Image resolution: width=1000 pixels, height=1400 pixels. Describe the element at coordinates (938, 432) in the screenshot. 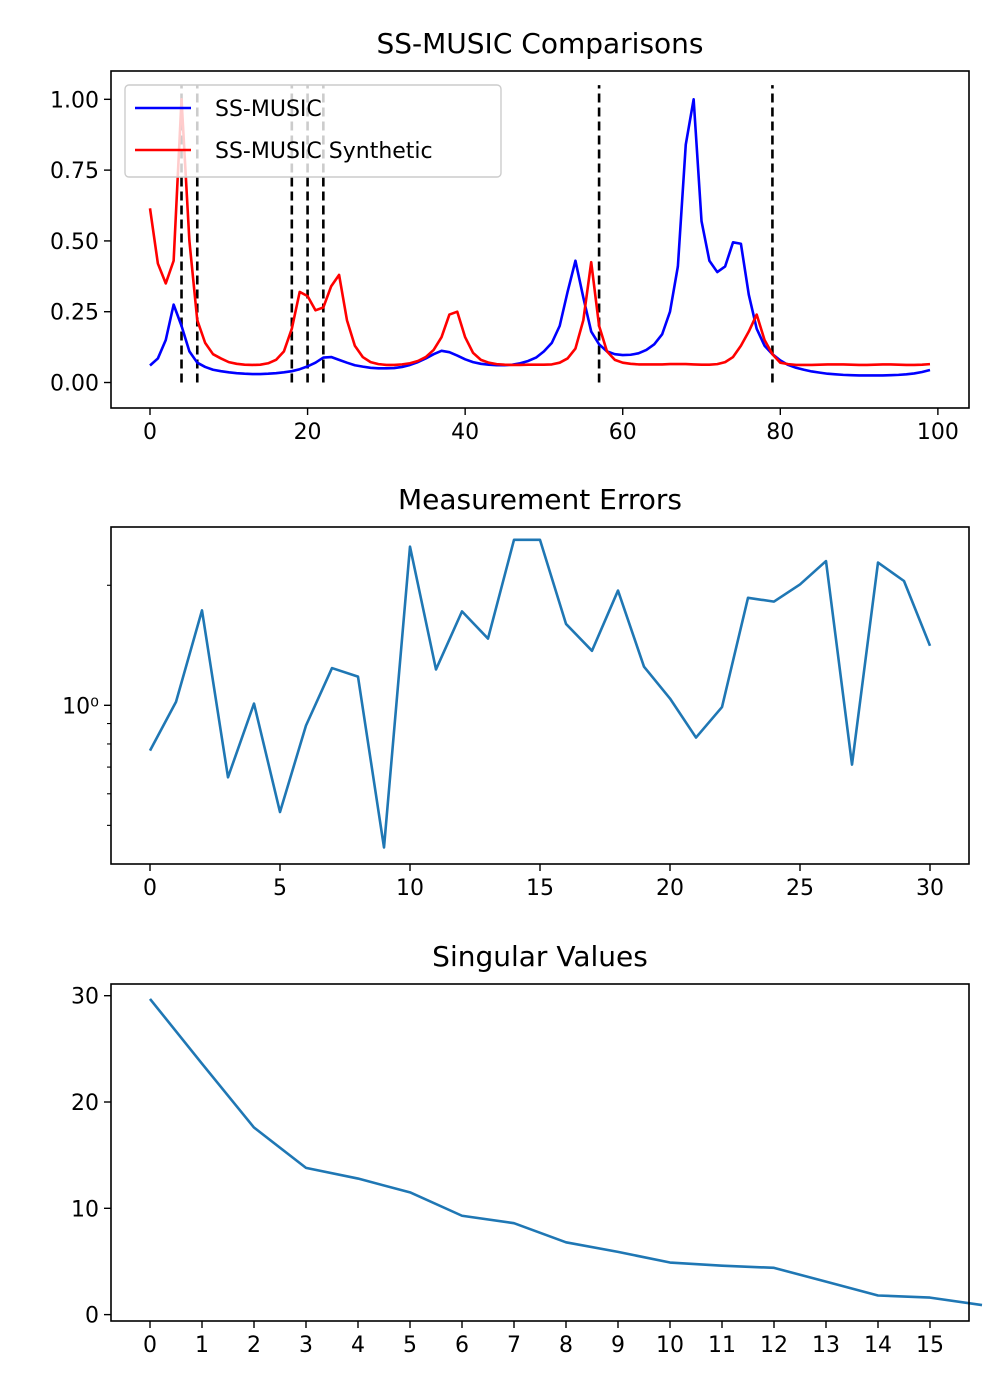

I see `x-tick-label: 100` at that location.